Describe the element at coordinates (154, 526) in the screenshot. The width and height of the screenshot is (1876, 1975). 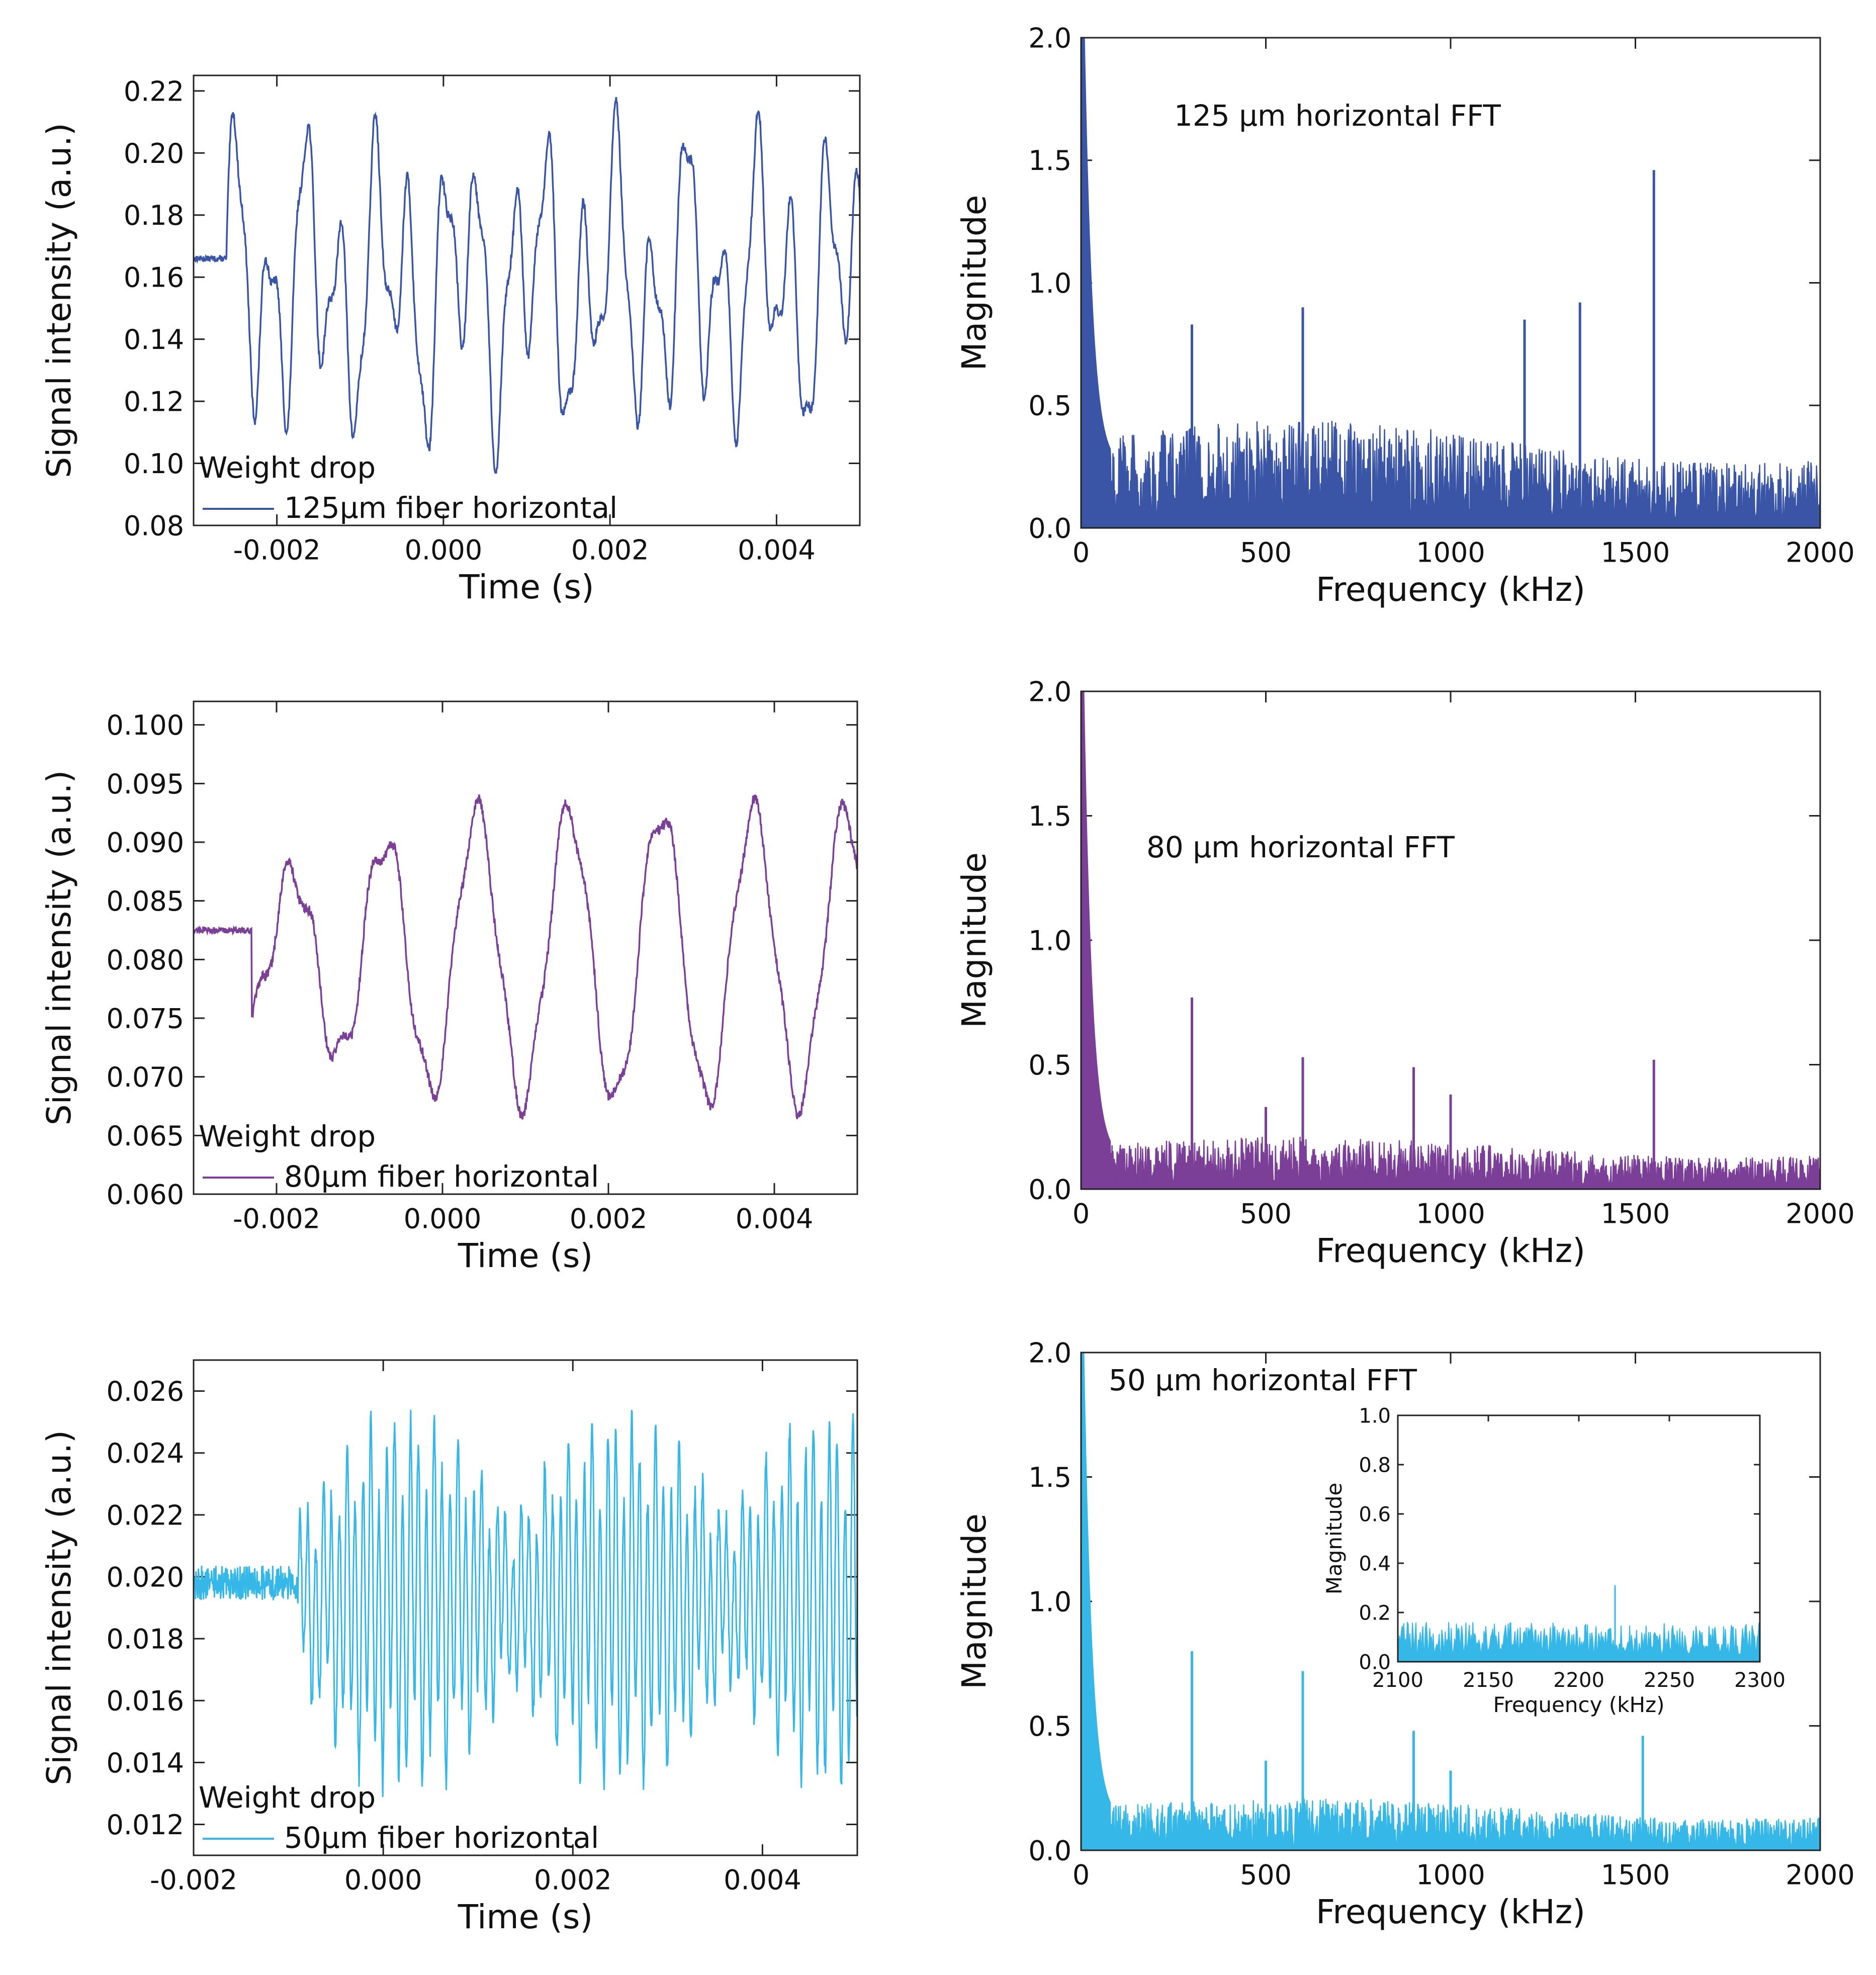
I see `y-tick-label: 0.08` at that location.